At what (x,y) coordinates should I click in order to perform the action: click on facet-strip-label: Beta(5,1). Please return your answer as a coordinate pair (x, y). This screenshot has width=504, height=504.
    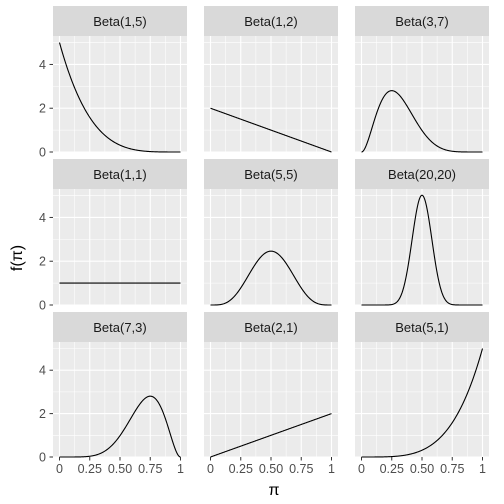
    Looking at the image, I should click on (421, 327).